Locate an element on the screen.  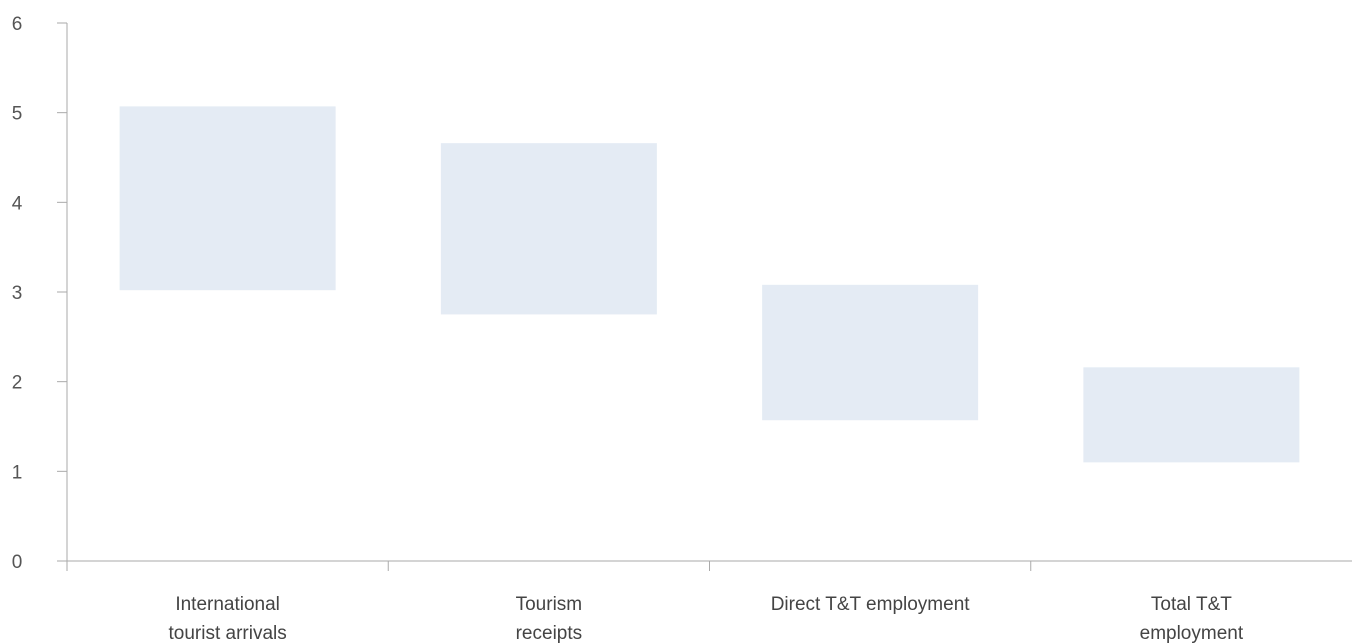
category-label: International tourist arrivals is located at coordinates (228, 619).